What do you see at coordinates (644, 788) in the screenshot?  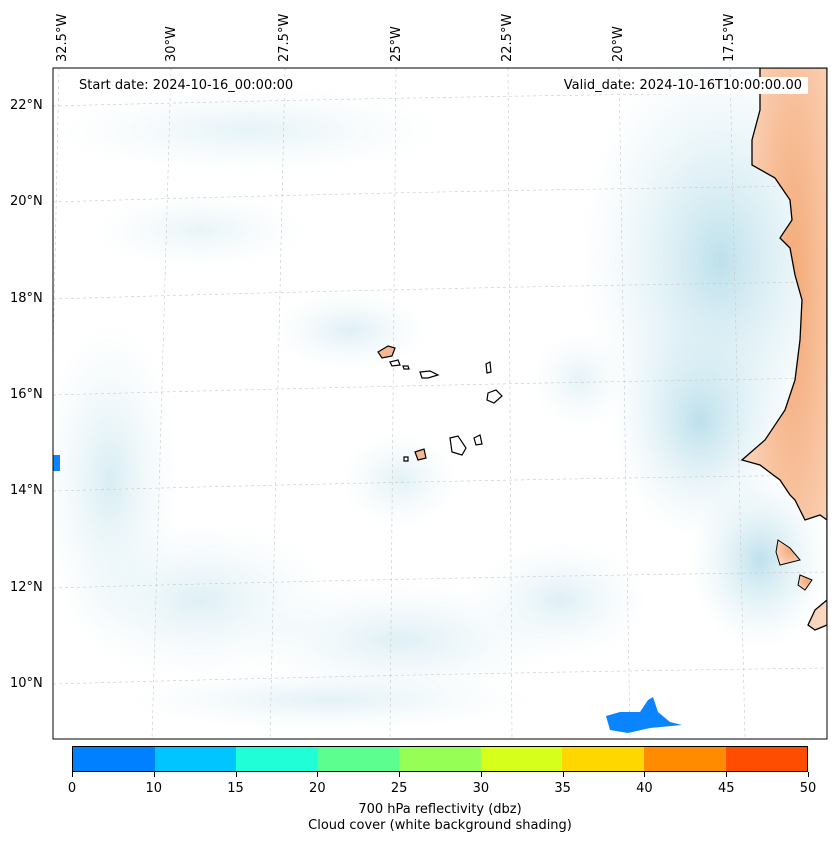 I see `colorbar-tick-label: 40` at bounding box center [644, 788].